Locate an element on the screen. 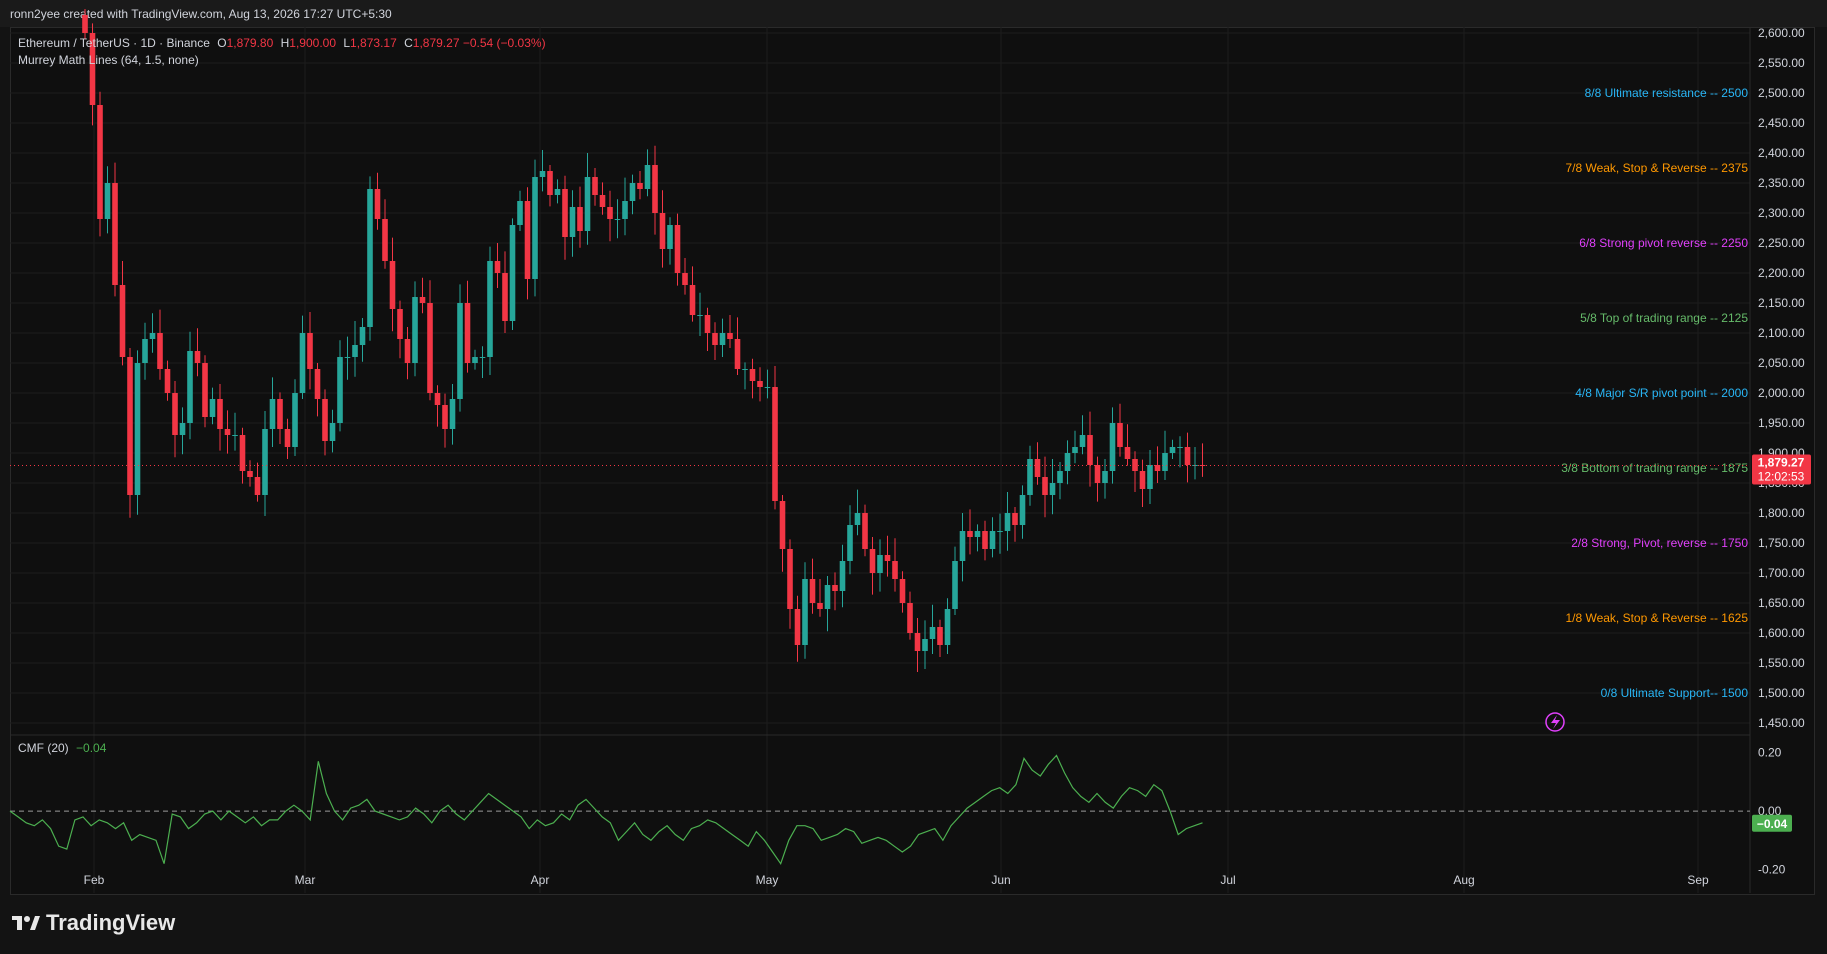  indicator-label: Murrey Math Lines (64, 1.5, none) is located at coordinates (108, 60).